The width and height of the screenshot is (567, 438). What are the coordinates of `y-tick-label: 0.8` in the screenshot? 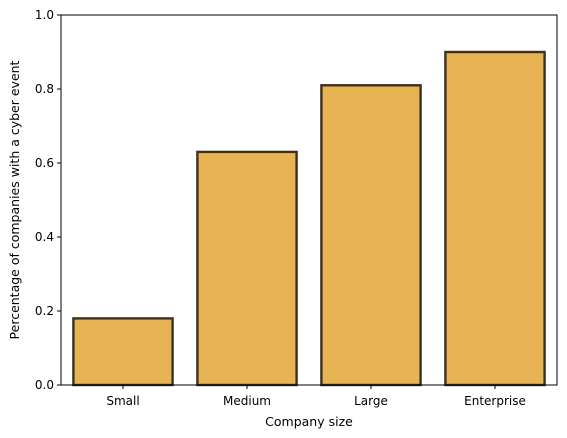 It's located at (44, 89).